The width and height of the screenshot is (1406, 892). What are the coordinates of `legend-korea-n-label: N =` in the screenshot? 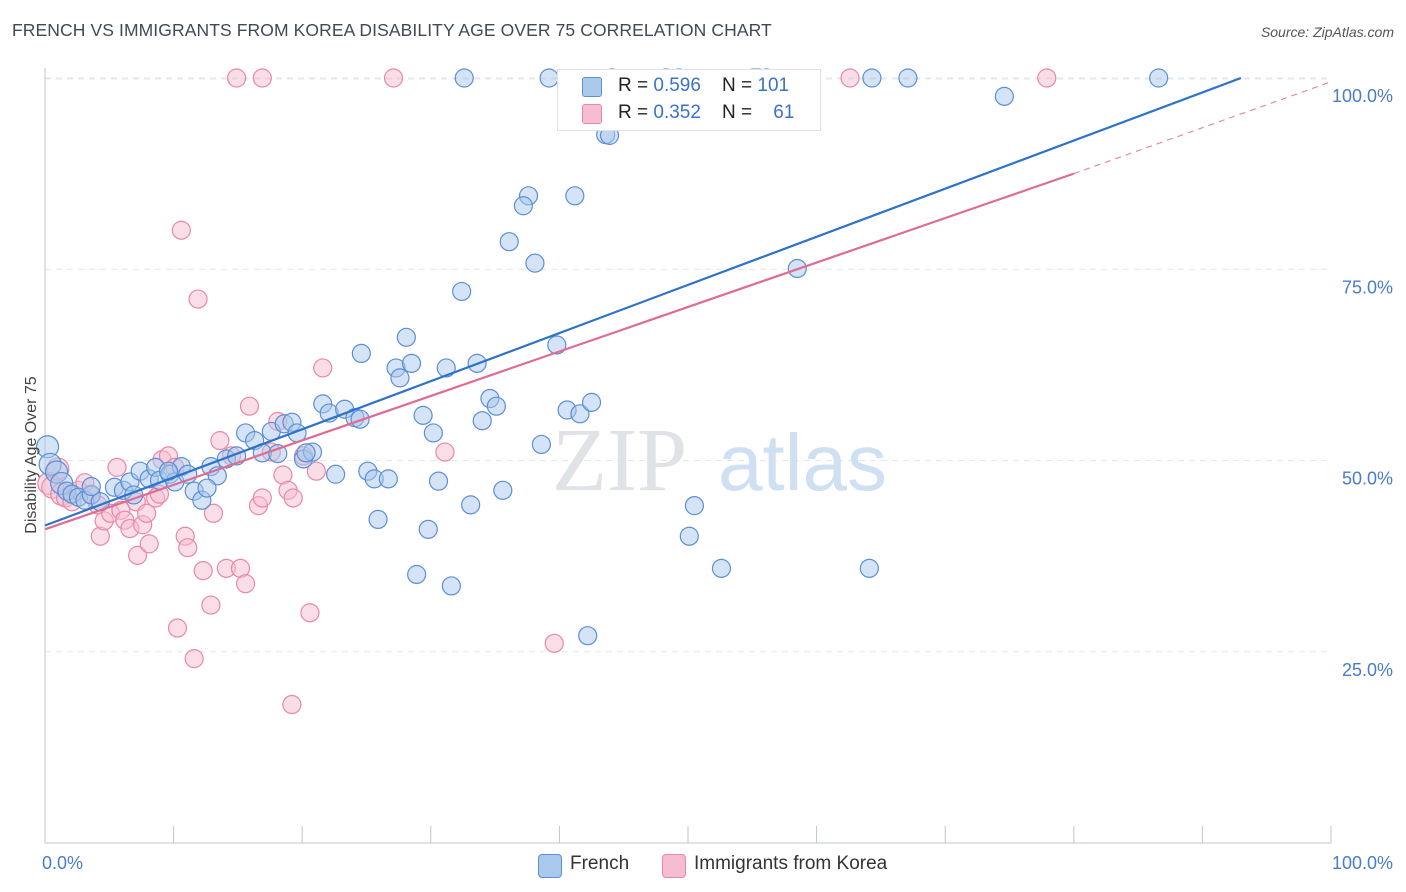 It's located at (740, 112).